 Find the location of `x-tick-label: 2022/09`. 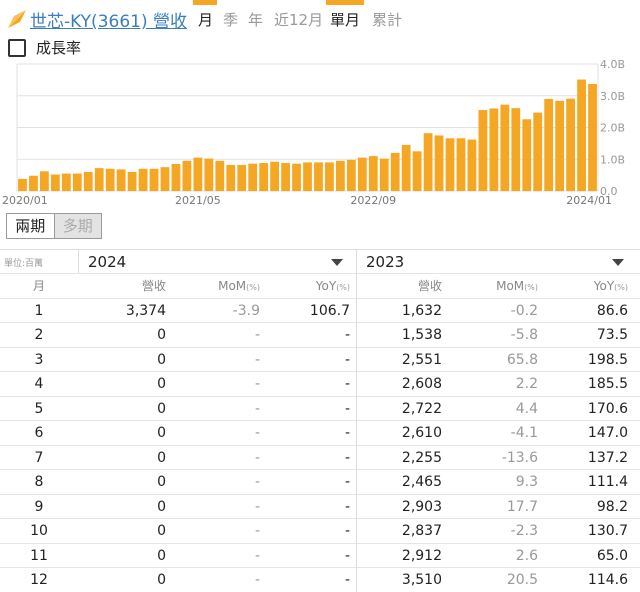

x-tick-label: 2022/09 is located at coordinates (373, 200).